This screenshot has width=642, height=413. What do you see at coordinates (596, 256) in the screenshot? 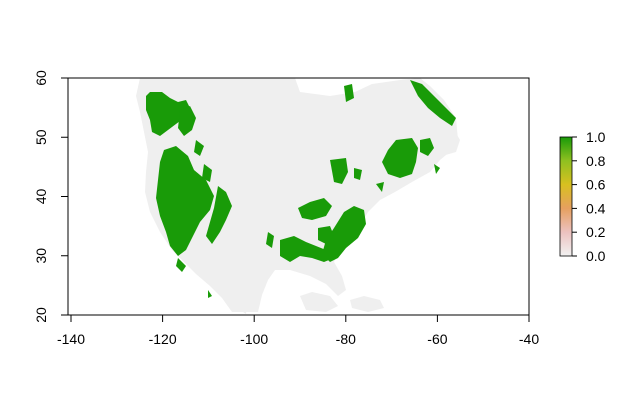
I see `colorbar-tick-label: 0.0` at bounding box center [596, 256].